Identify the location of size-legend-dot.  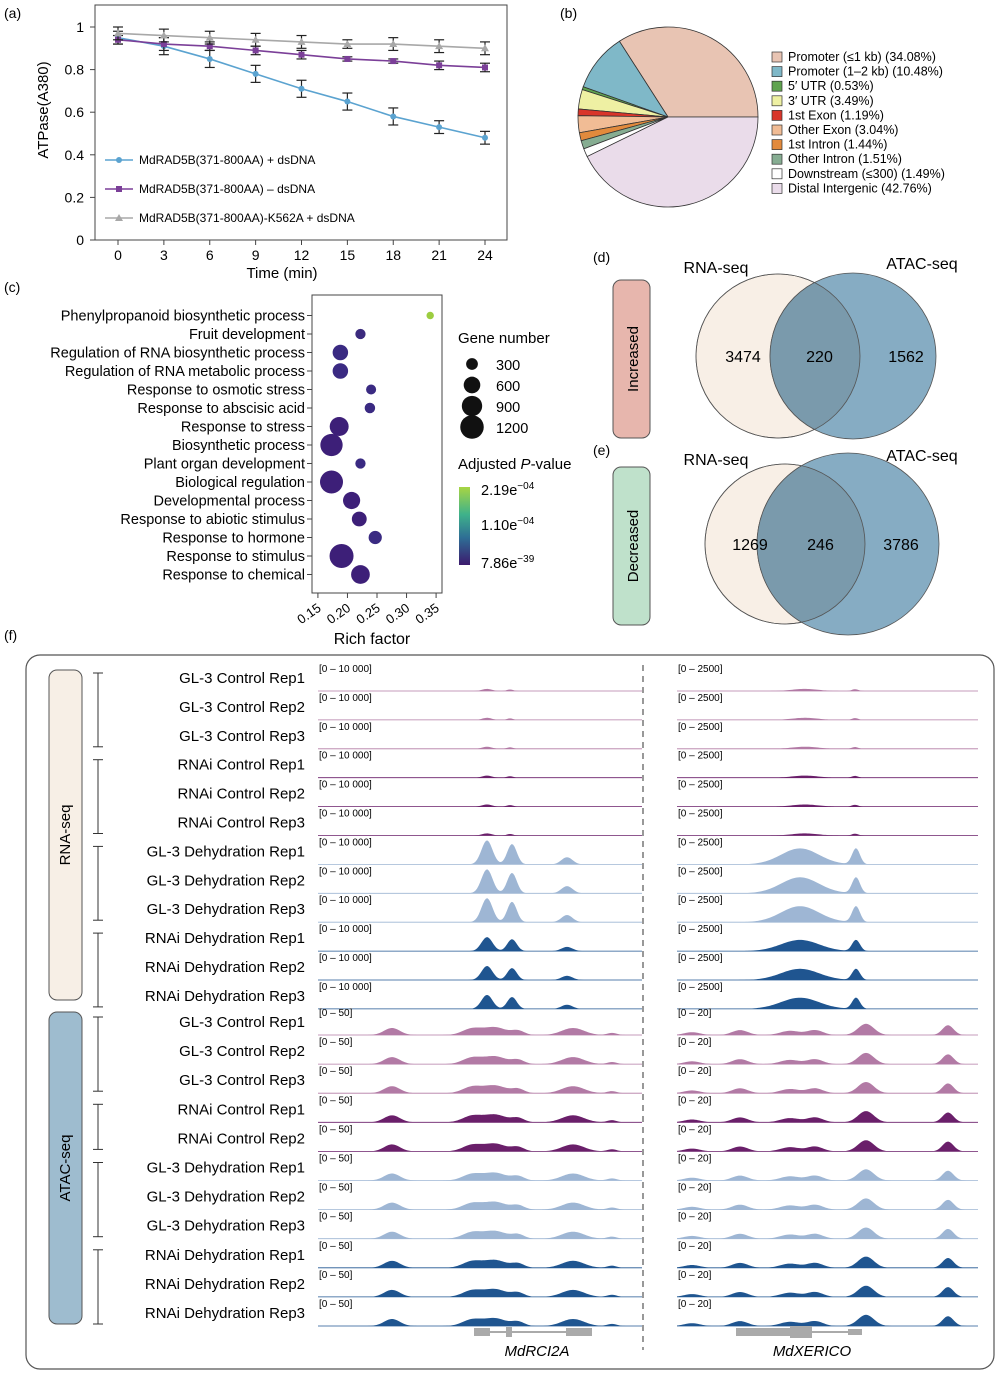
(472, 364).